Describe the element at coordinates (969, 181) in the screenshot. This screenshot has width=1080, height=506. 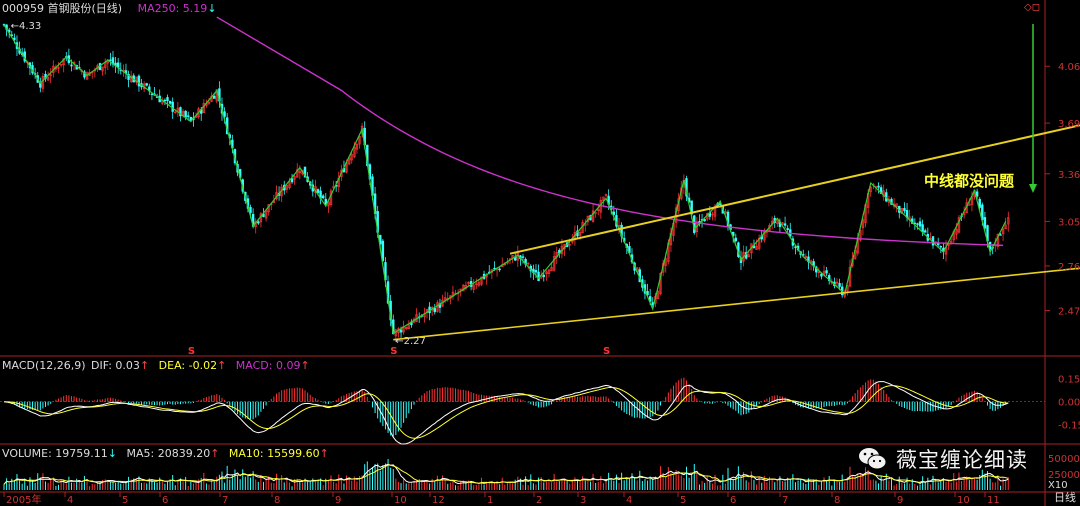
I see `chart-annotation: 中线都没问题` at that location.